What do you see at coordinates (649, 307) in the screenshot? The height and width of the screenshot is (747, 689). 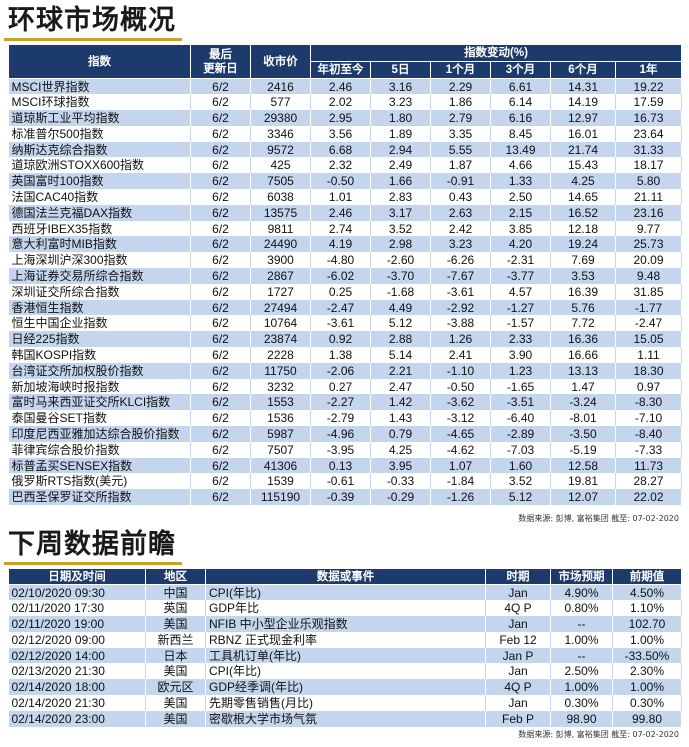 I see `change-1y: -1.77` at bounding box center [649, 307].